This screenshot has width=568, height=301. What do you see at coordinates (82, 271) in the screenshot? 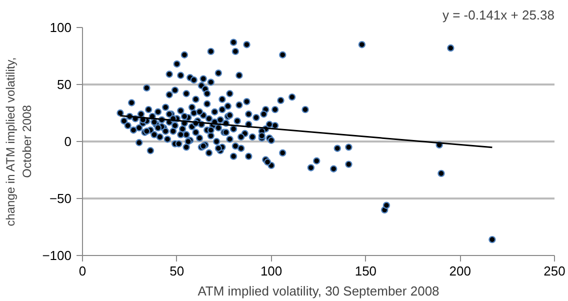
I see `x-tick-label: 0` at bounding box center [82, 271].